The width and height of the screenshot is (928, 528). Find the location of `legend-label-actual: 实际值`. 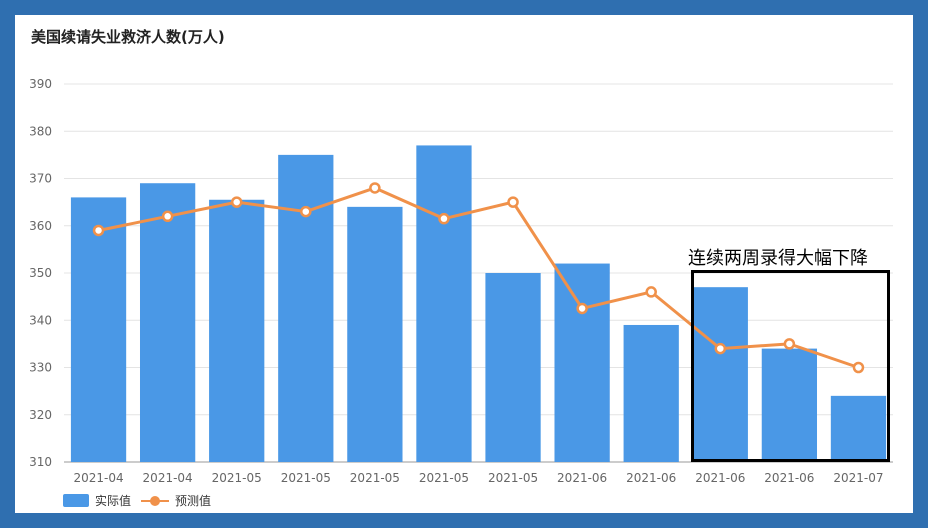

legend-label-actual: 实际值 is located at coordinates (113, 501).